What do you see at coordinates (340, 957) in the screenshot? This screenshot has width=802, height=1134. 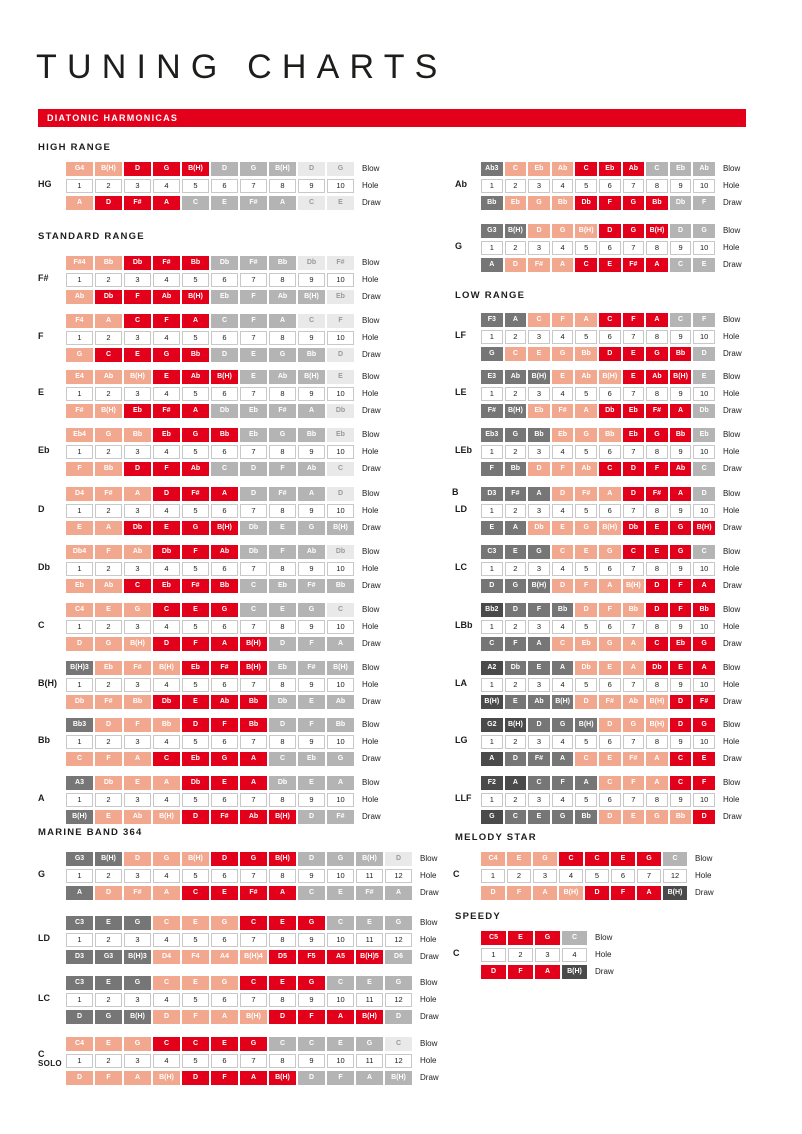 I see `note-cell: A5` at bounding box center [340, 957].